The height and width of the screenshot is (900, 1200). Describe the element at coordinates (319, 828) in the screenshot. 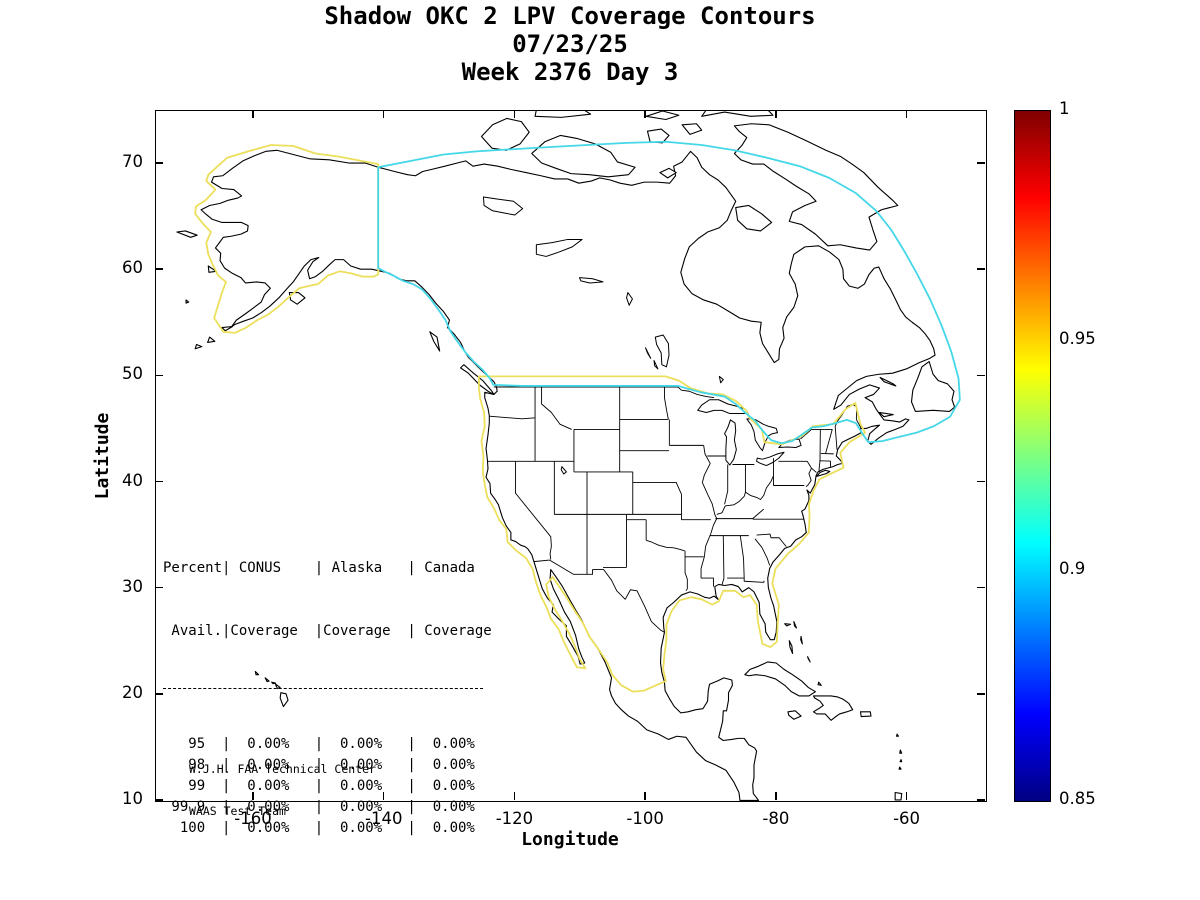

I see `coverage-table-row: 100 | 0.00% | 0.00% | 0.00%` at that location.